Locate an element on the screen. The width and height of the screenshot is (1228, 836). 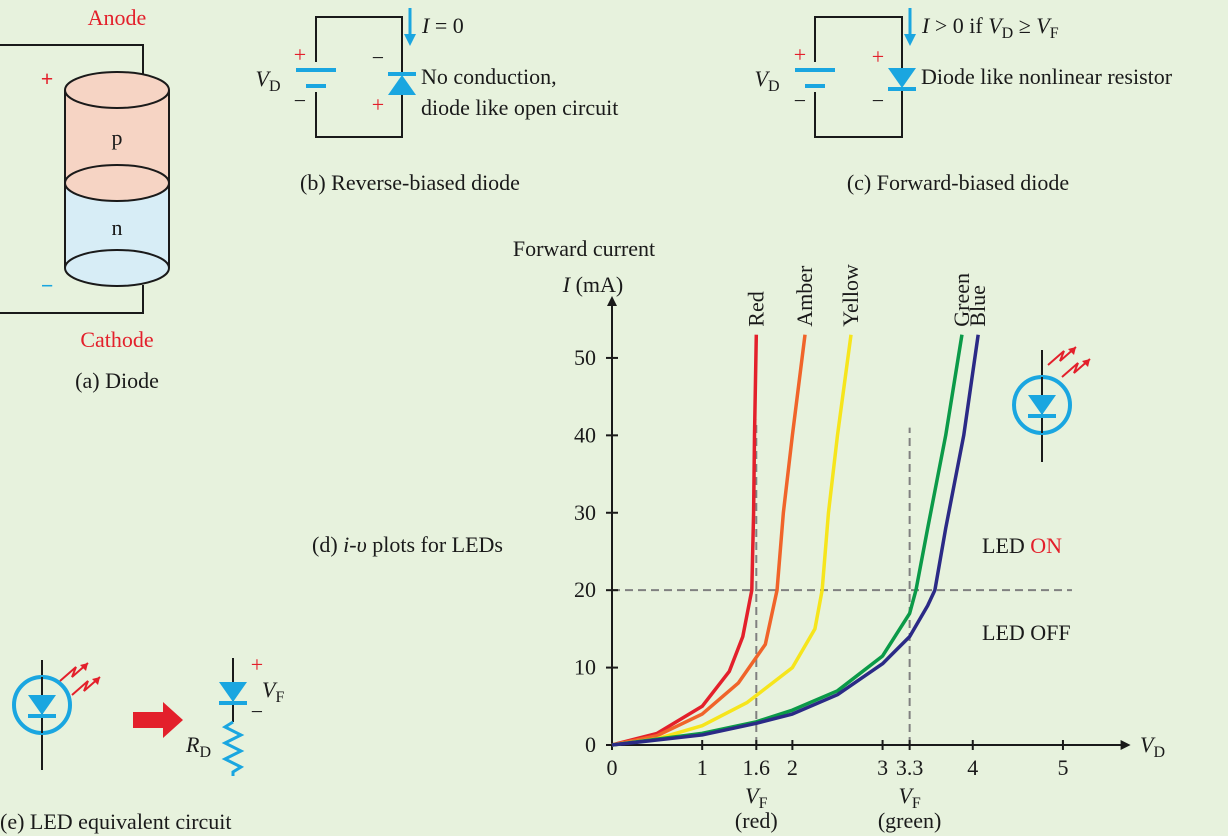
anode-label: Anode is located at coordinates (117, 17).